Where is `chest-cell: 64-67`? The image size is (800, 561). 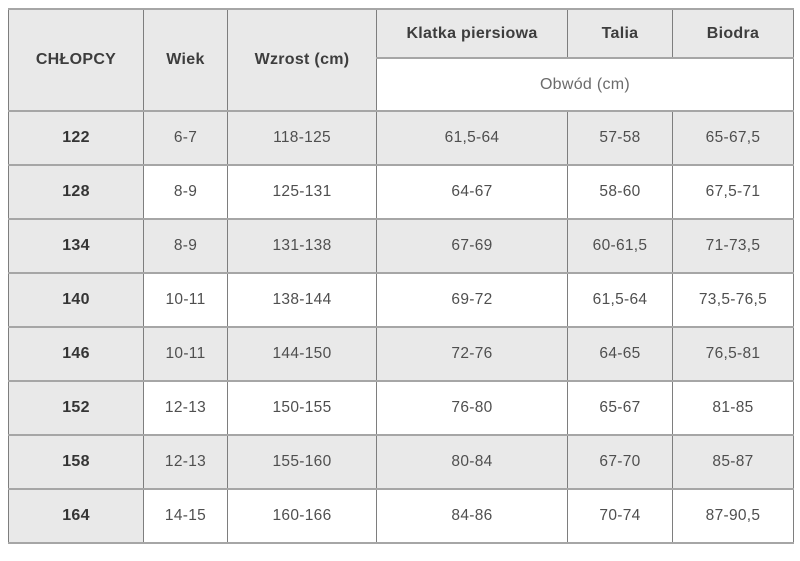
chest-cell: 64-67 is located at coordinates (472, 192).